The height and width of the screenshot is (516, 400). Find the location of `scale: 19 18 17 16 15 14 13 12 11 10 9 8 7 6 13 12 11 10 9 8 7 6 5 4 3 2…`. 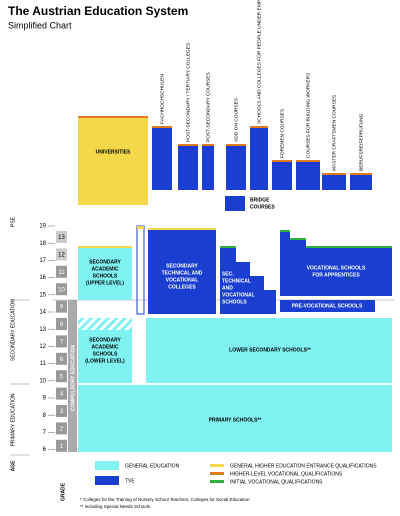

scale: 19 18 17 16 15 14 13 12 11 10 9 8 7 6 13 12 11 10 9 8 7 6 5 4 3 2… is located at coordinates (53, 338).